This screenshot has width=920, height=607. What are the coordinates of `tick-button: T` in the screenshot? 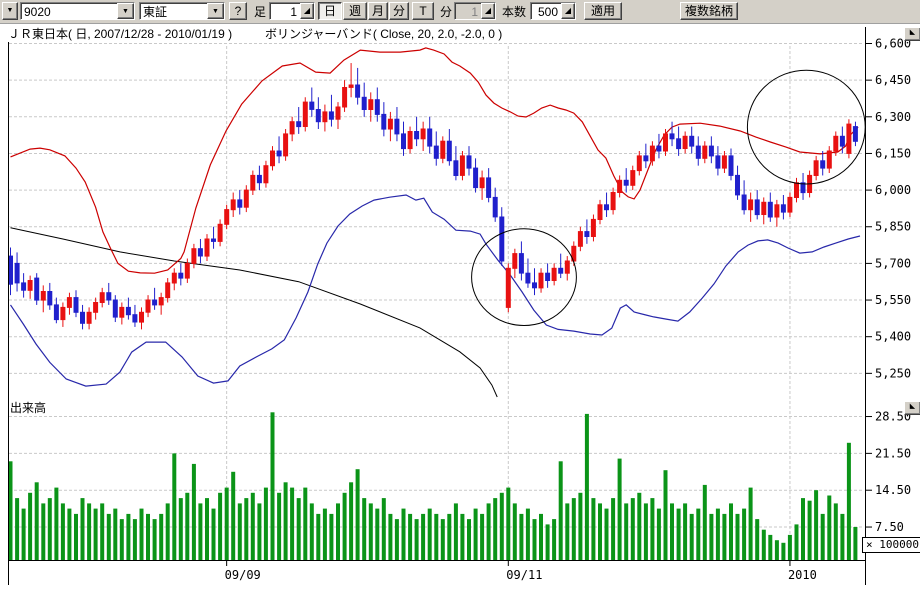 It's located at (423, 11).